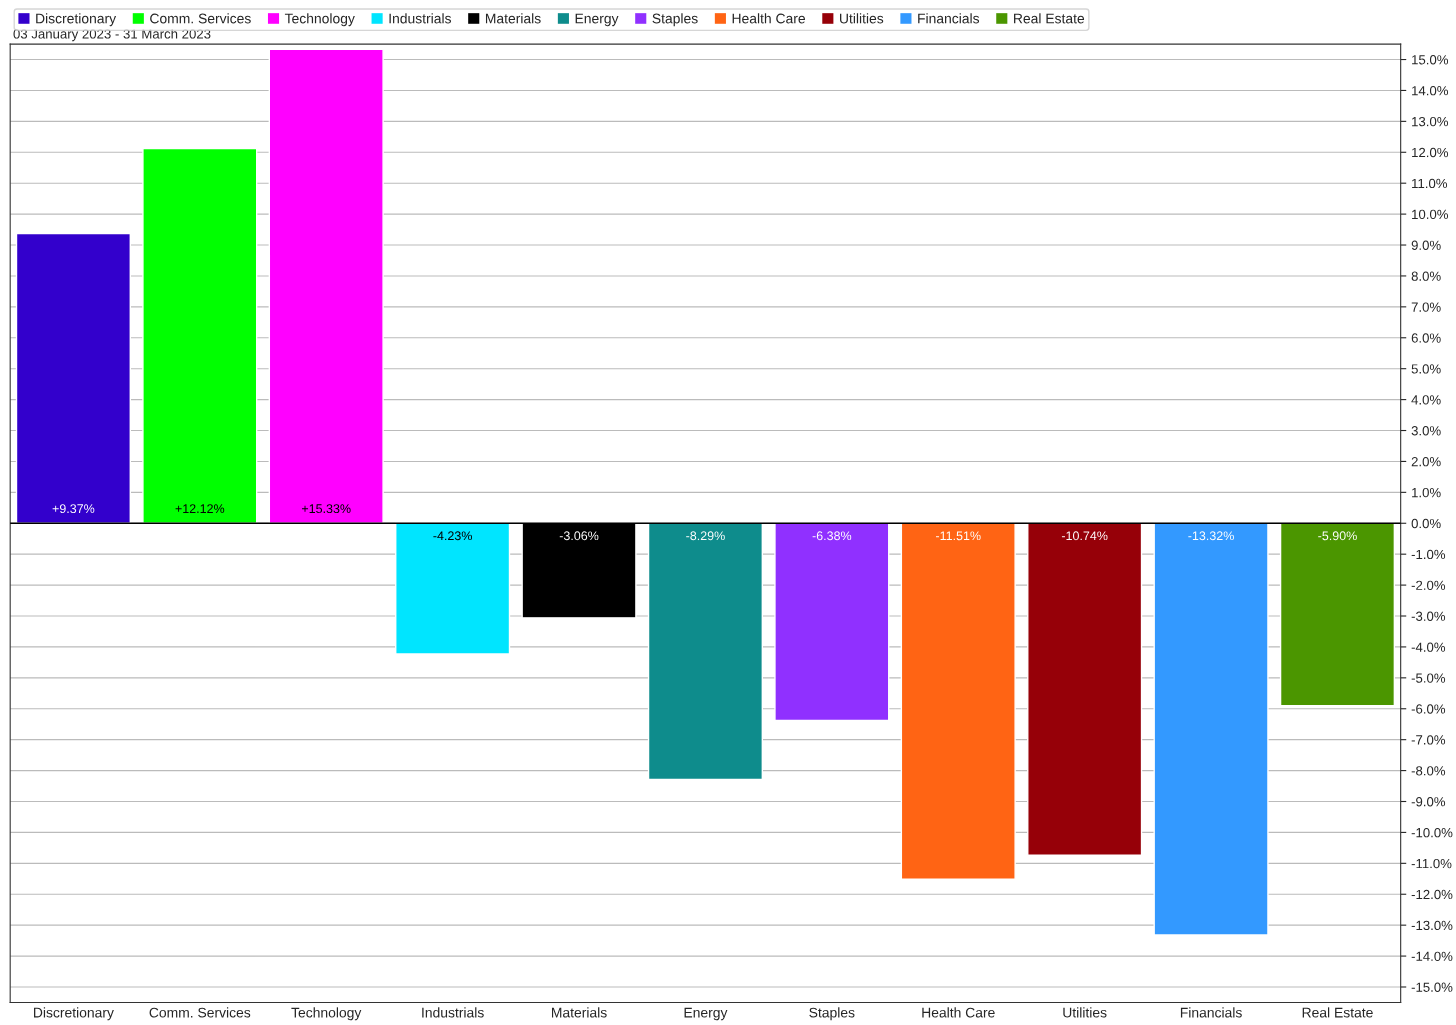 The width and height of the screenshot is (1456, 1025). What do you see at coordinates (1430, 214) in the screenshot?
I see `y-tick-label: 10.0%` at bounding box center [1430, 214].